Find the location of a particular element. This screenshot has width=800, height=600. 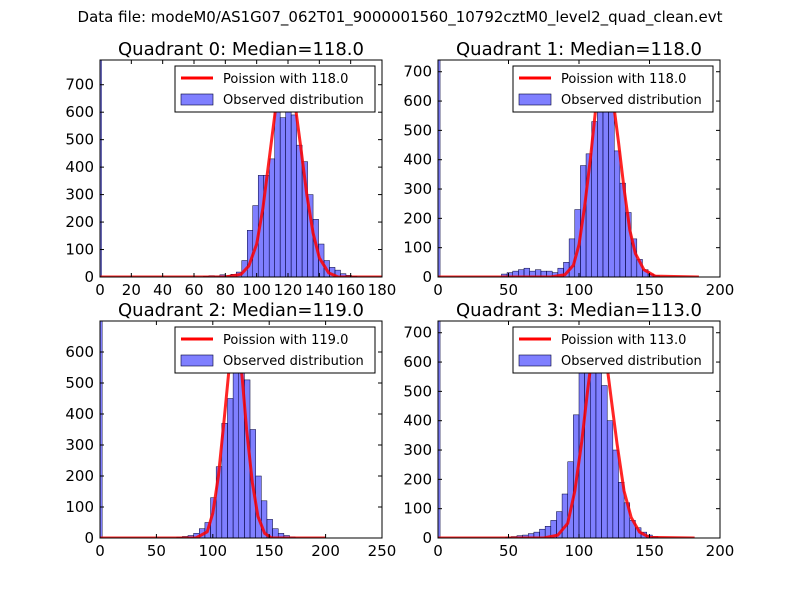

x-tick-label: 20 is located at coordinates (131, 290).